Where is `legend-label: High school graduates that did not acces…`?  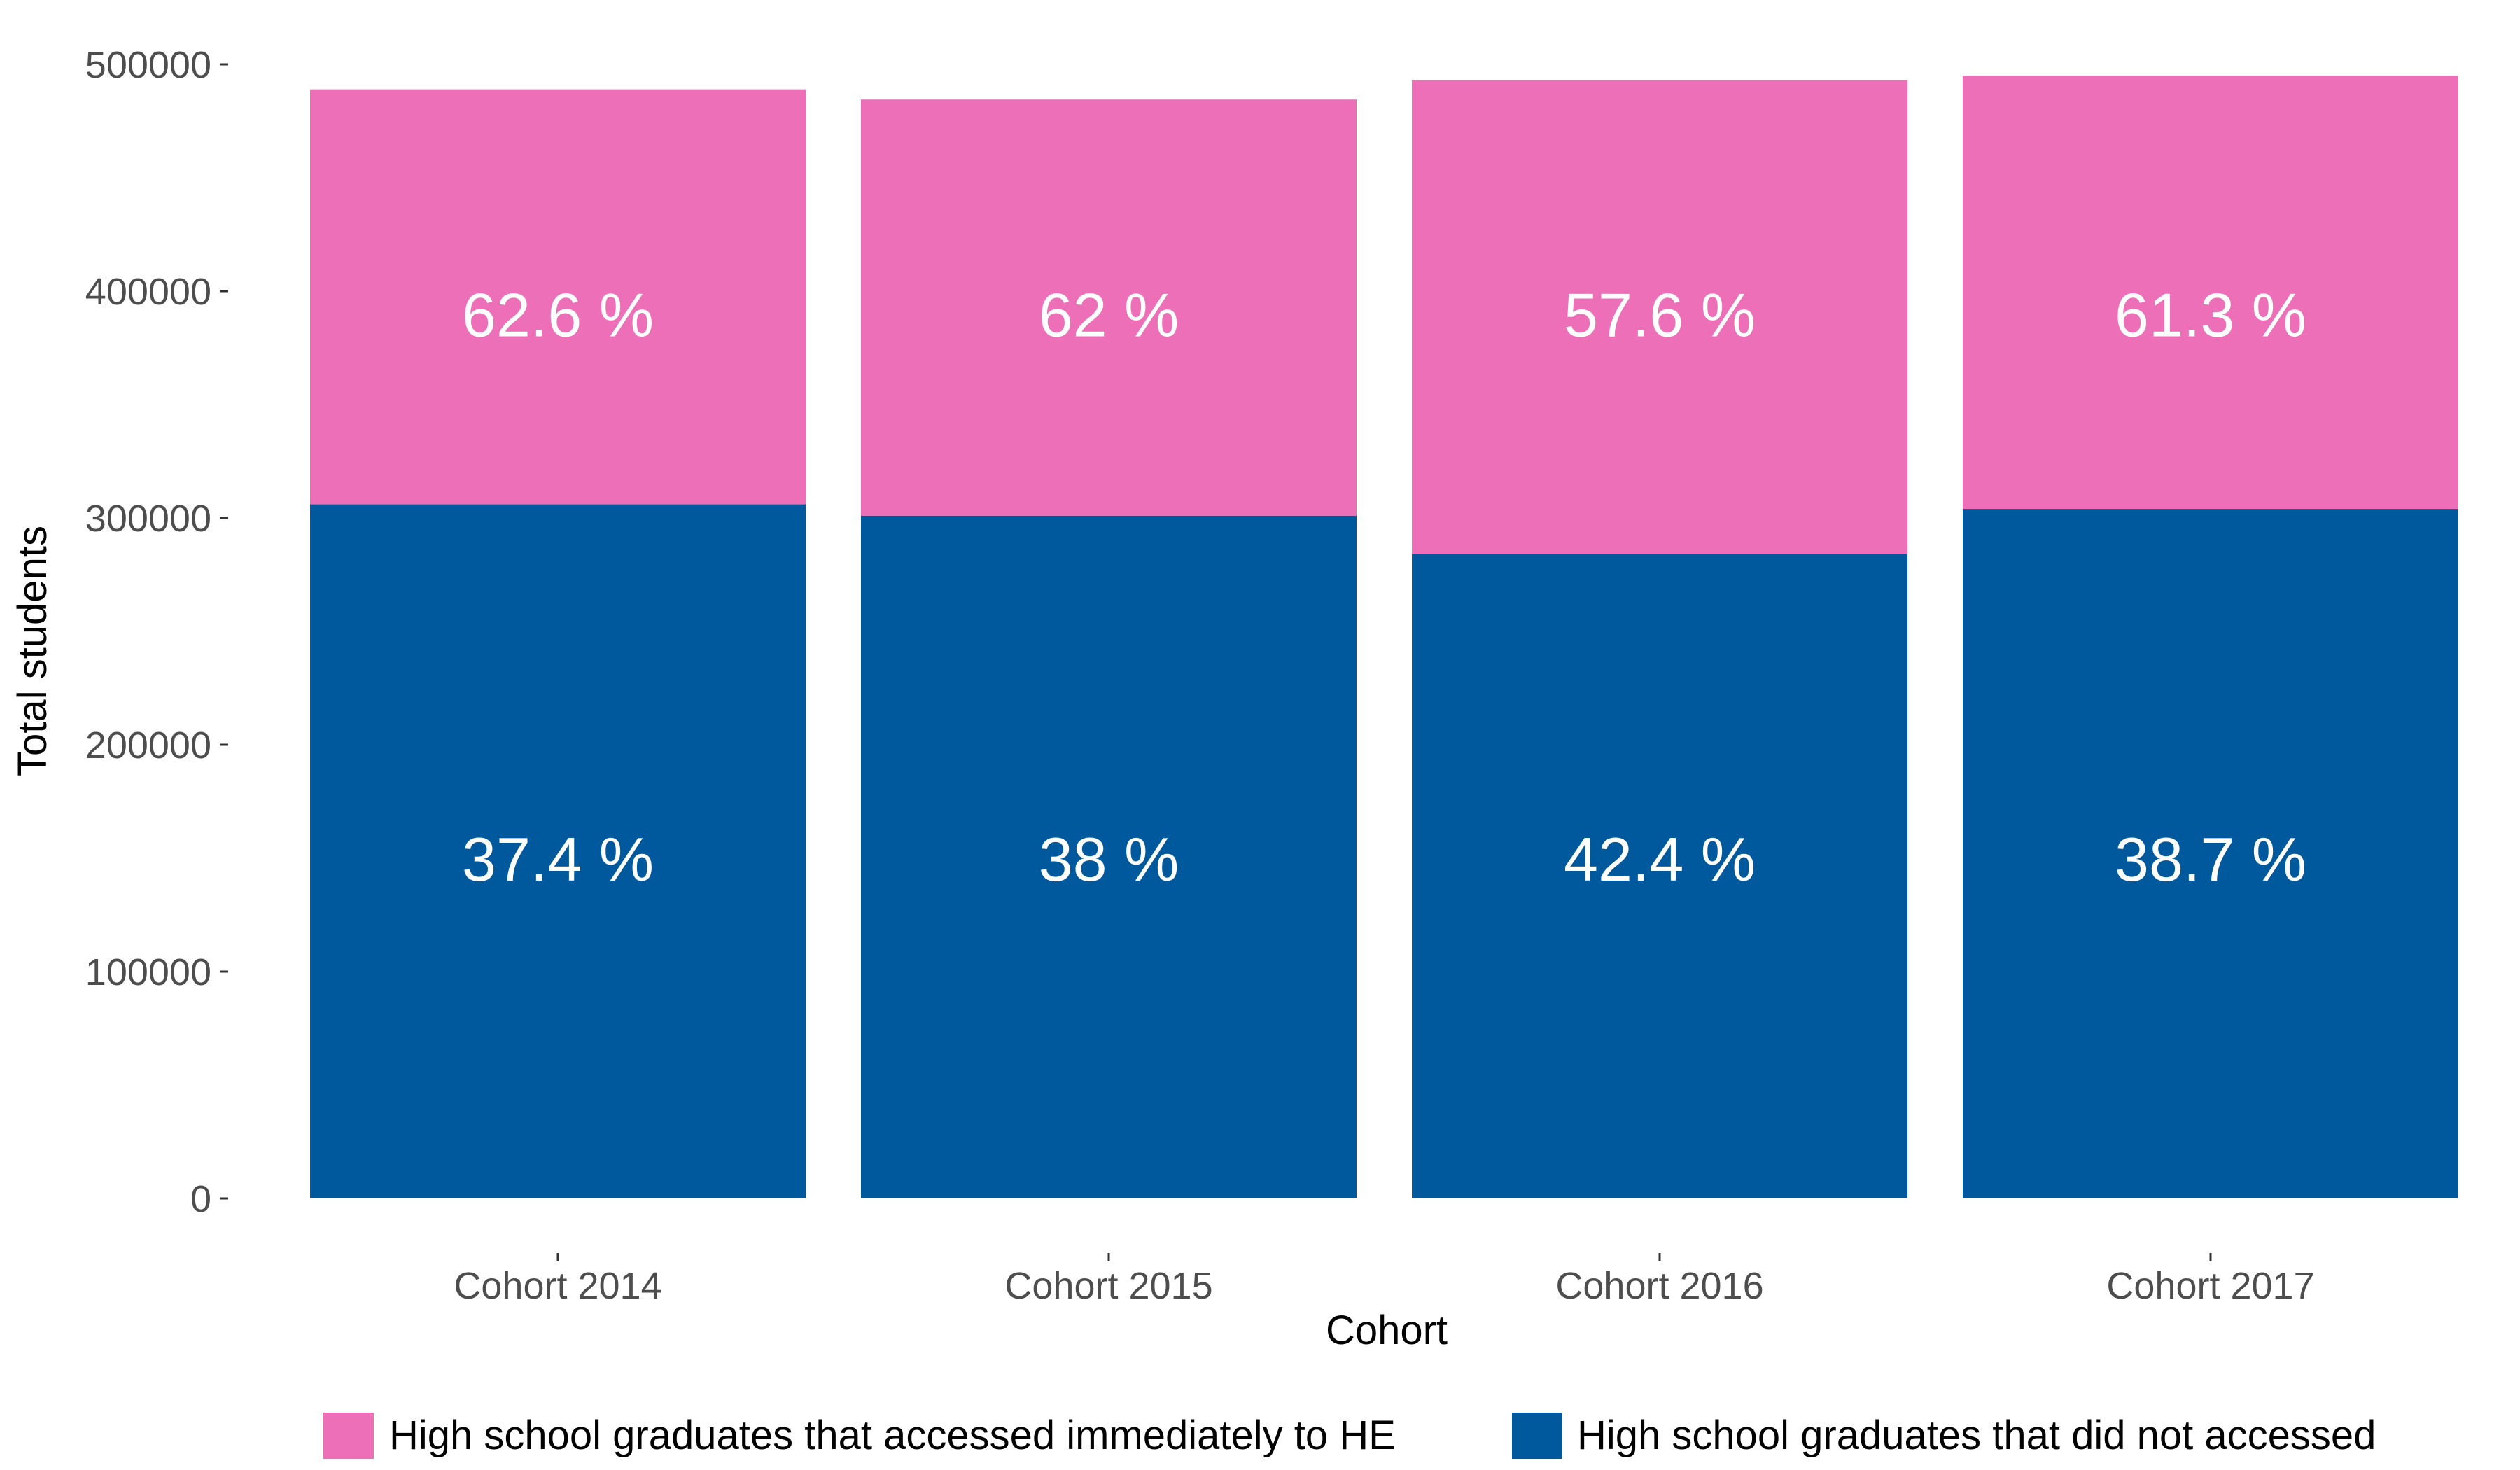 legend-label: High school graduates that did not acces… is located at coordinates (1976, 1435).